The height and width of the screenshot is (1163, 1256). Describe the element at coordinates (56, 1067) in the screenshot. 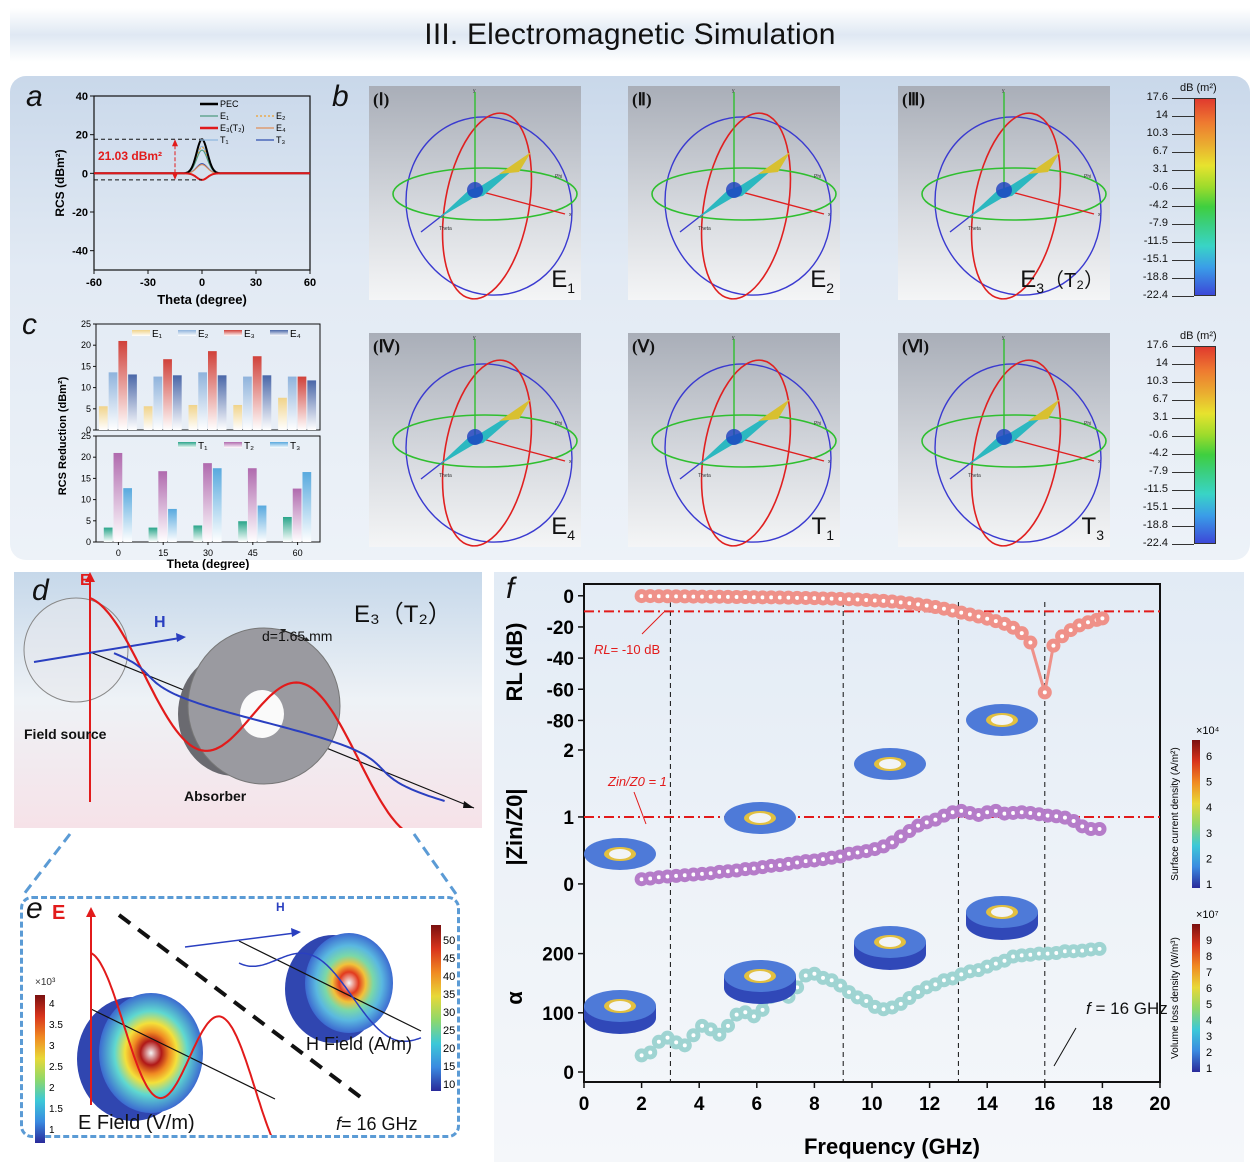

I see `e-colorbar-tick: 2.5` at that location.